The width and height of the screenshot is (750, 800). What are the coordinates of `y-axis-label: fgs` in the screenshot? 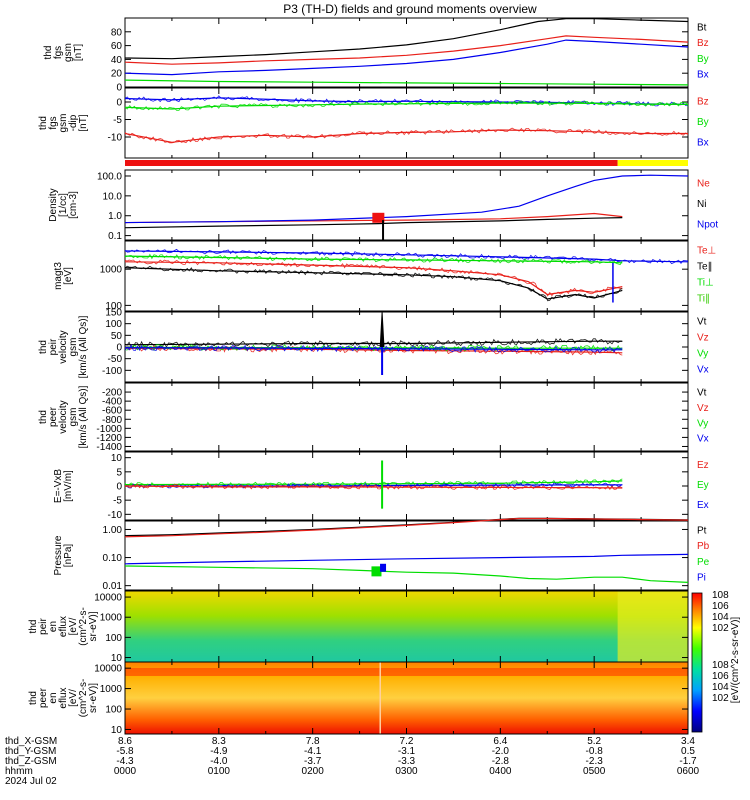 It's located at (53, 122).